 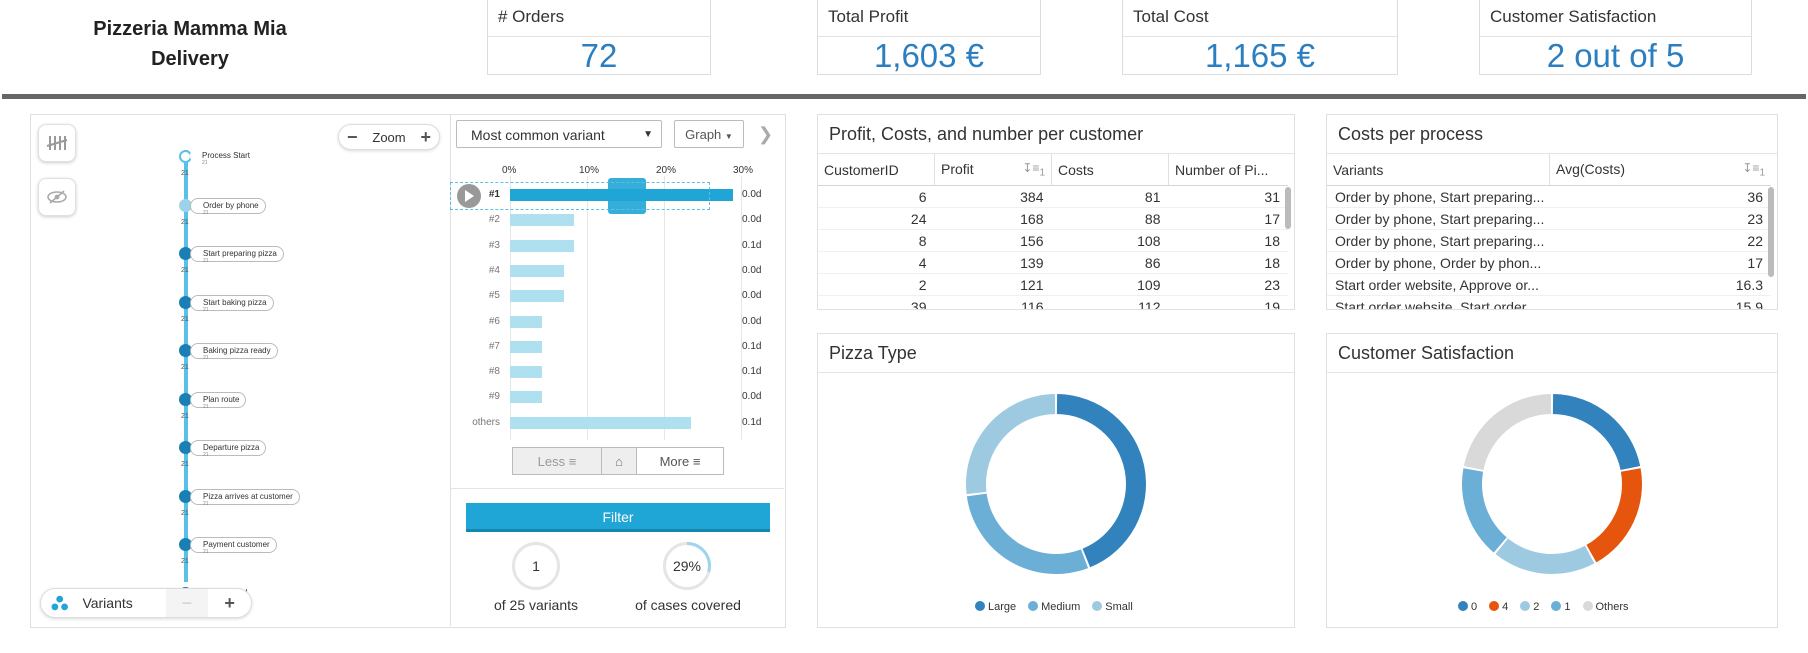 I want to click on legend-item: 0, so click(x=1467, y=607).